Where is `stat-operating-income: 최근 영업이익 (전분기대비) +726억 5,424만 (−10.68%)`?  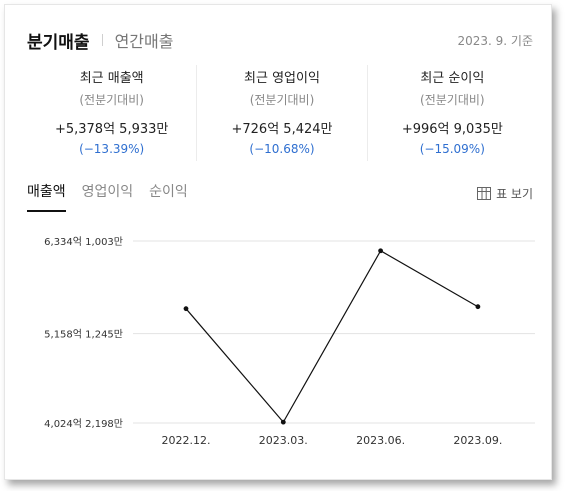
stat-operating-income: 최근 영업이익 (전분기대비) +726억 5,424만 (−10.68%) is located at coordinates (281, 113).